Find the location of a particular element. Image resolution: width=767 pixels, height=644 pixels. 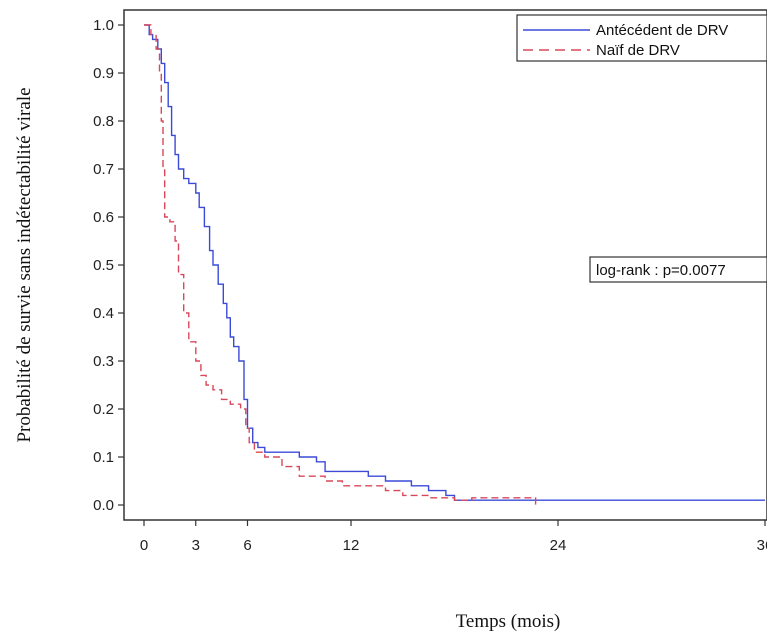

x-axis-title: Temps (mois) is located at coordinates (508, 621).